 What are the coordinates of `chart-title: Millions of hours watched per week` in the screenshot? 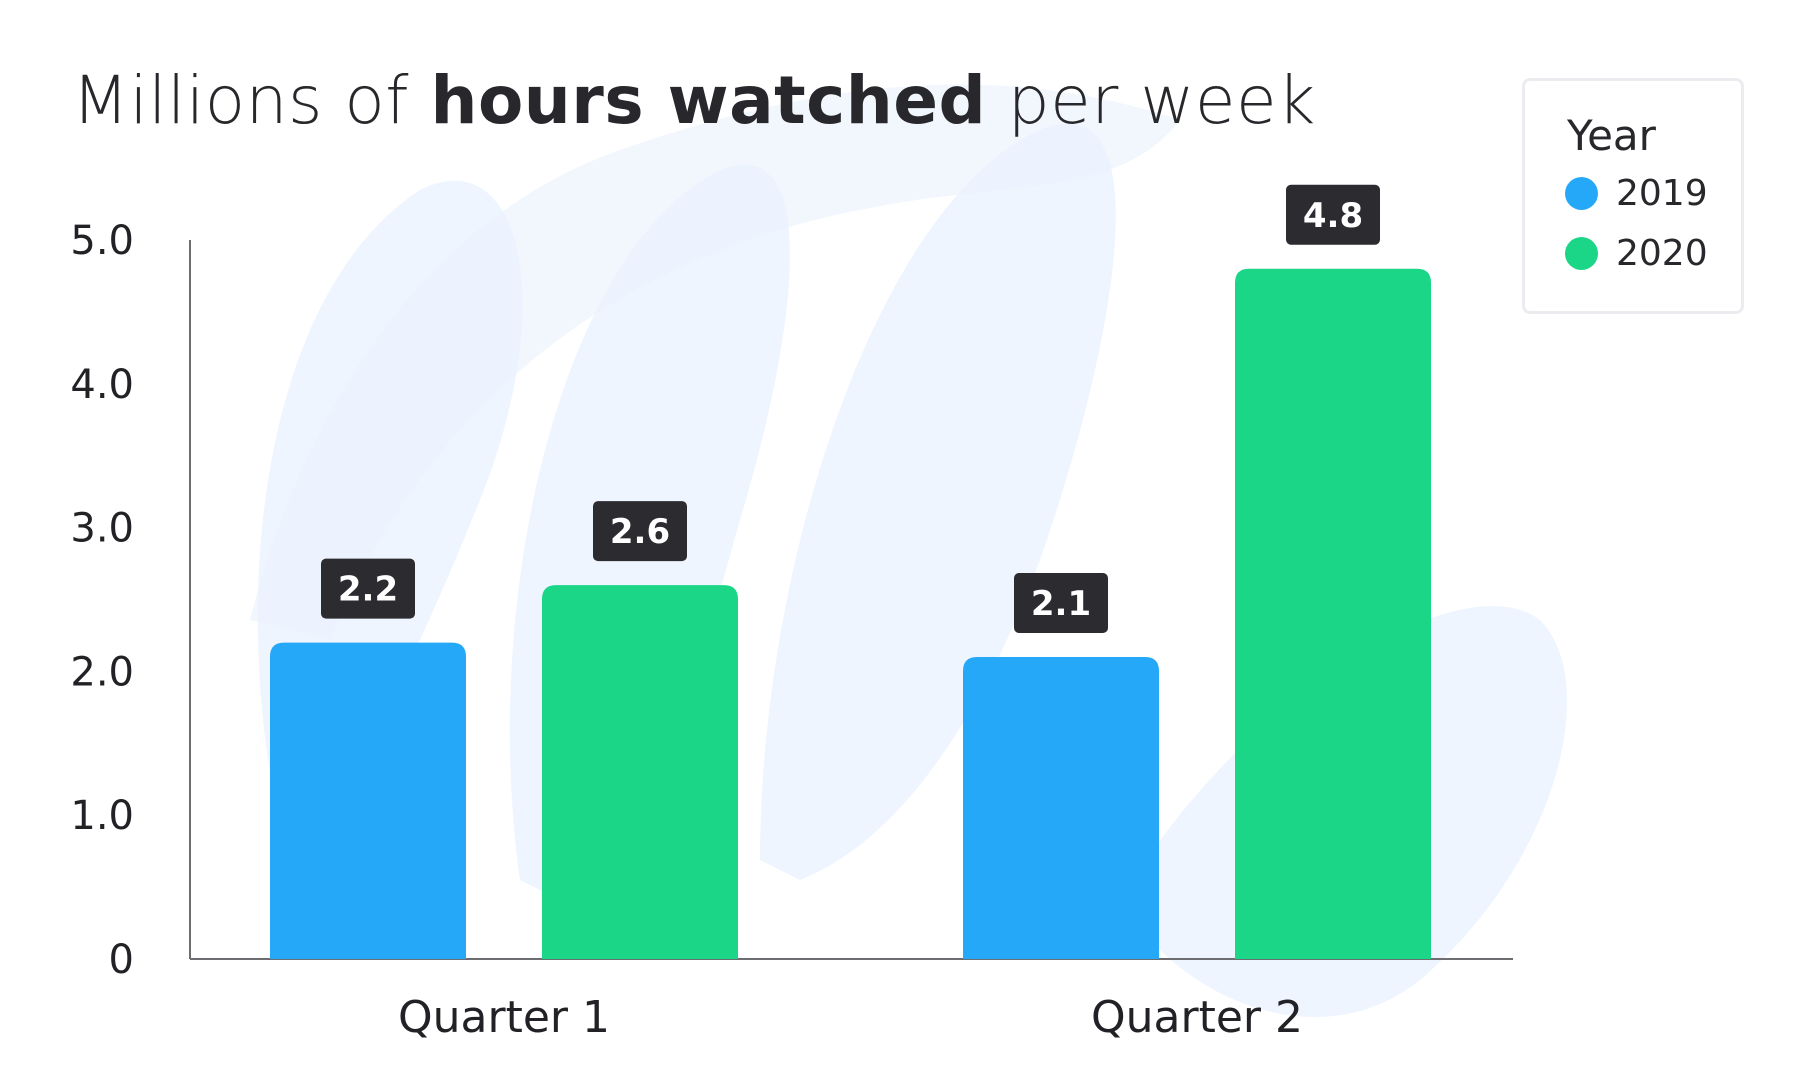 It's located at (694, 100).